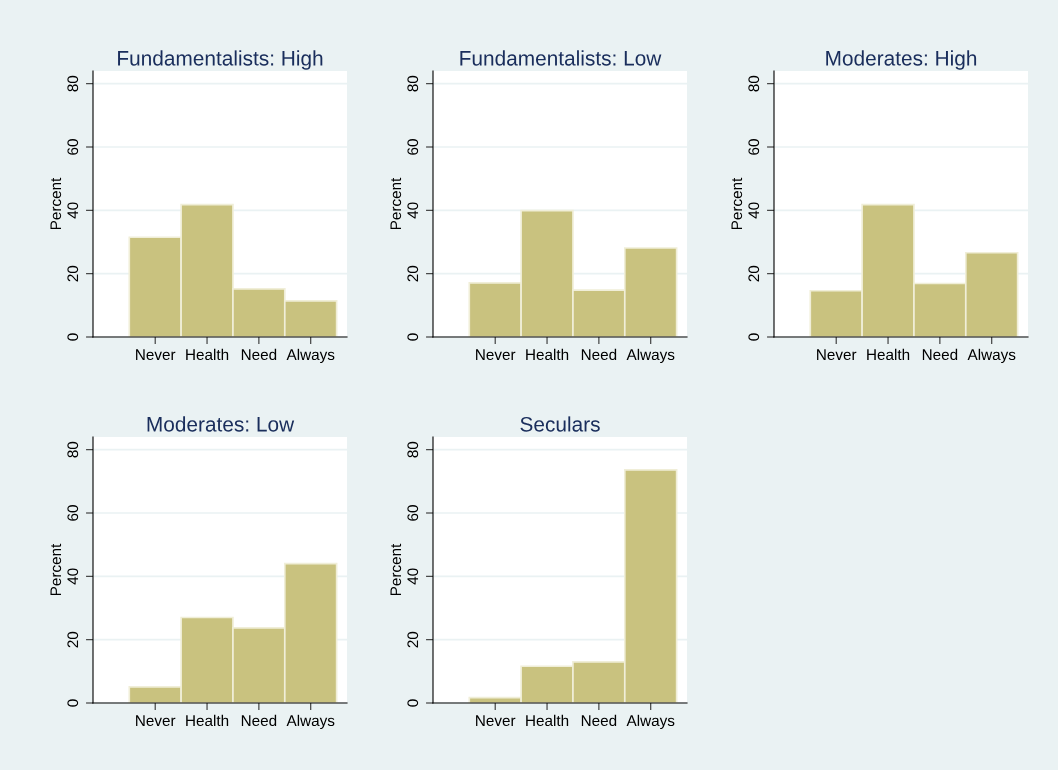 This screenshot has height=770, width=1058. Describe the element at coordinates (561, 58) in the screenshot. I see `chart-title: Fundamentalists: Low` at that location.